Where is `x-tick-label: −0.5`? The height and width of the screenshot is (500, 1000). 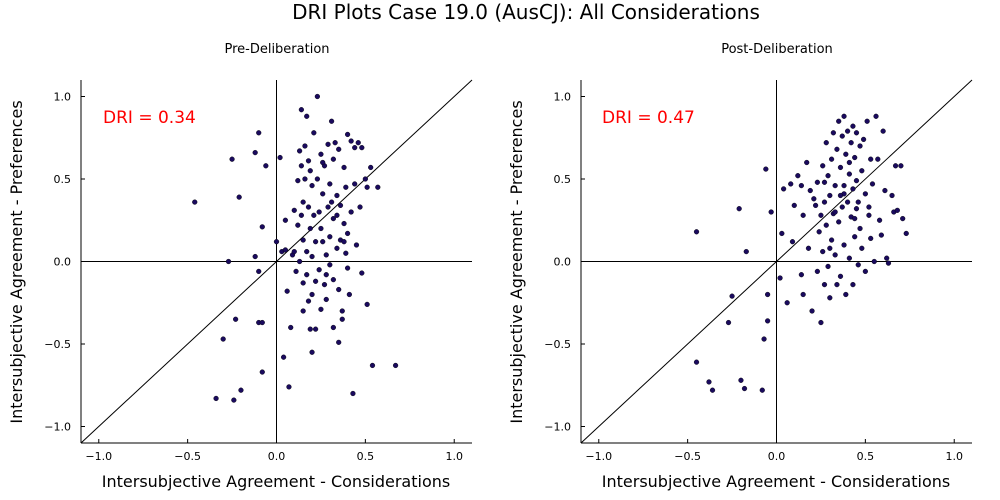
x-tick-label: −0.5 is located at coordinates (687, 456).